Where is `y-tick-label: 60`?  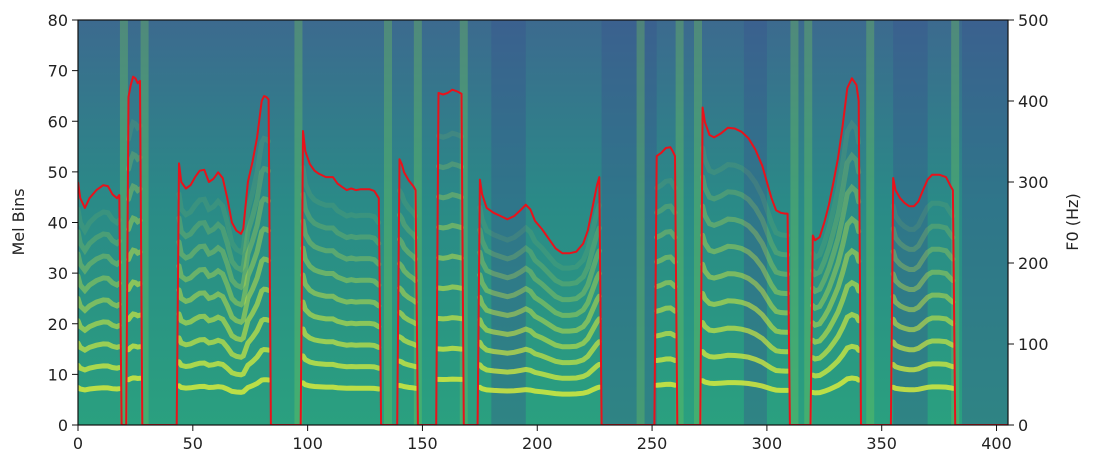 y-tick-label: 60 is located at coordinates (58, 121).